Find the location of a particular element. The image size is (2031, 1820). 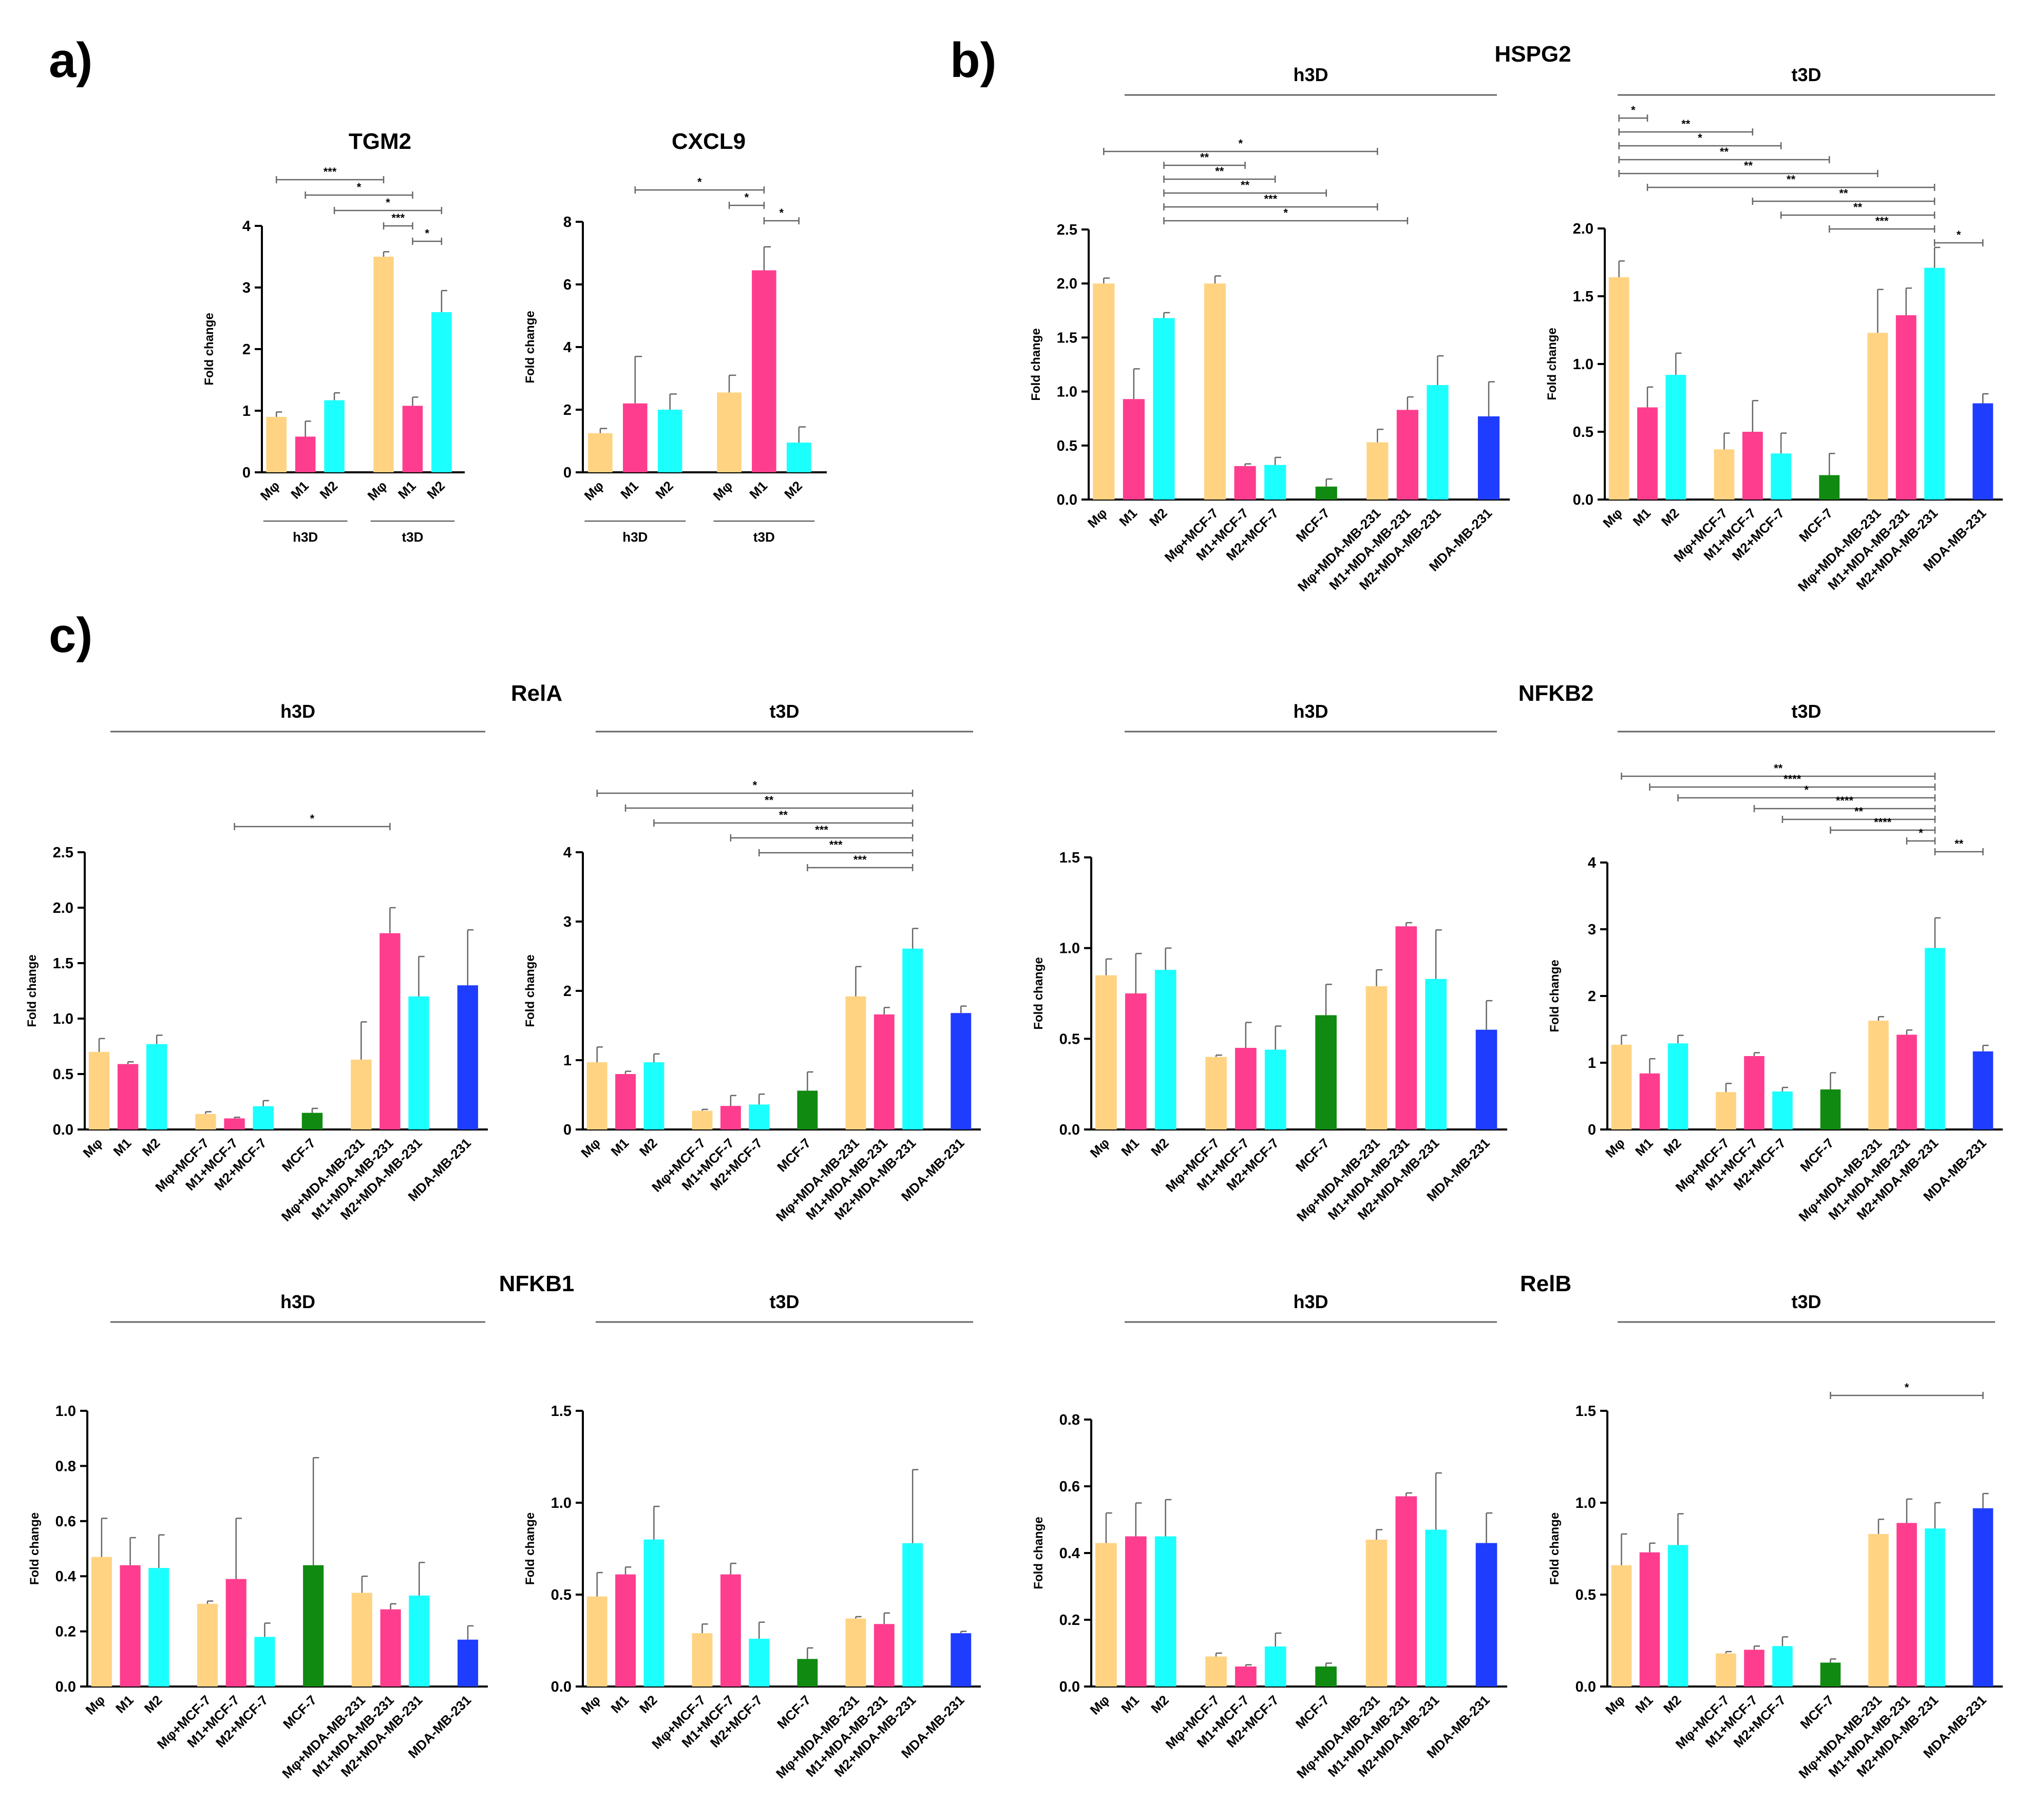

x-tick-label-1: M1 is located at coordinates (1642, 517).